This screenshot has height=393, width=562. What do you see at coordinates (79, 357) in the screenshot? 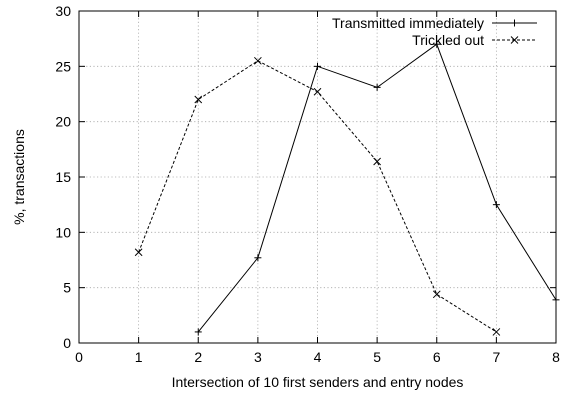
I see `x-tick-label: 0` at bounding box center [79, 357].